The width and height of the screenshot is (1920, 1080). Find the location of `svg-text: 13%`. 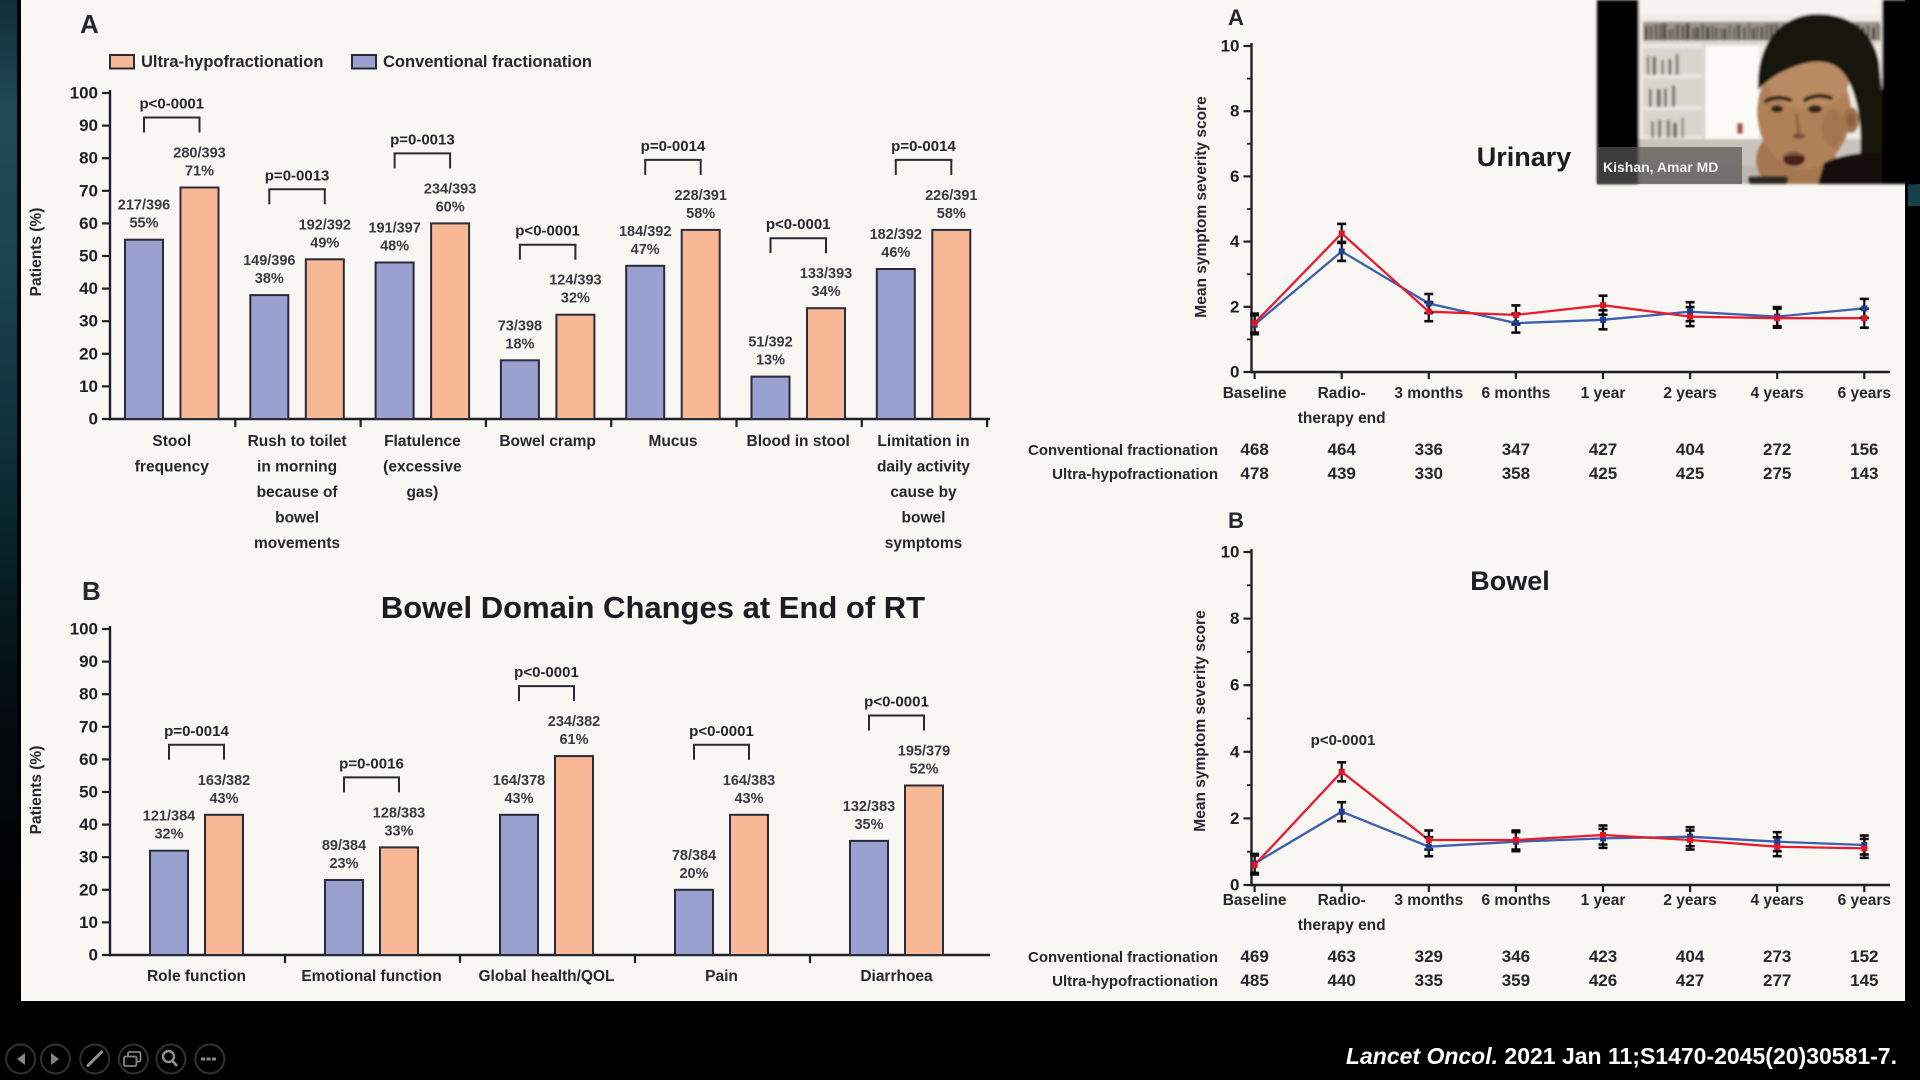

svg-text: 13% is located at coordinates (770, 361).